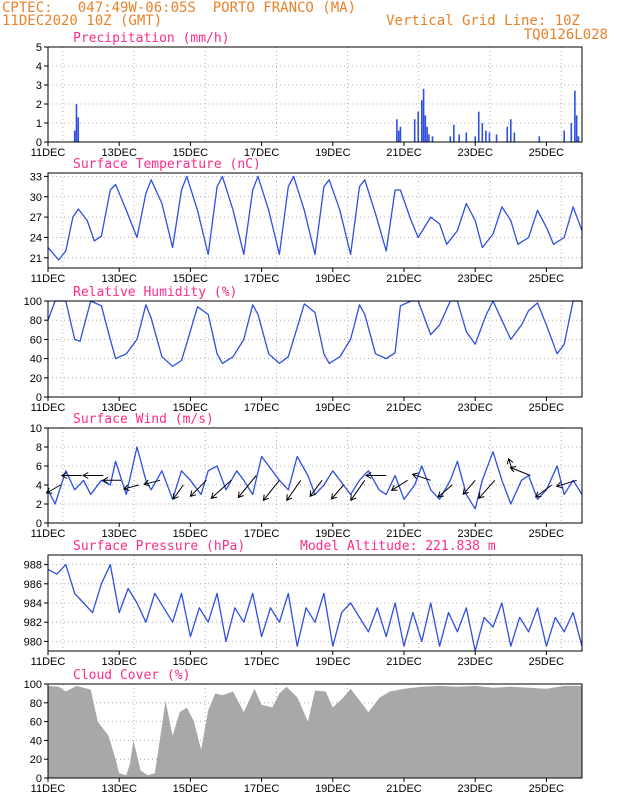  Describe the element at coordinates (191, 279) in the screenshot. I see `panel-1-xtick-label: 15DEC` at that location.